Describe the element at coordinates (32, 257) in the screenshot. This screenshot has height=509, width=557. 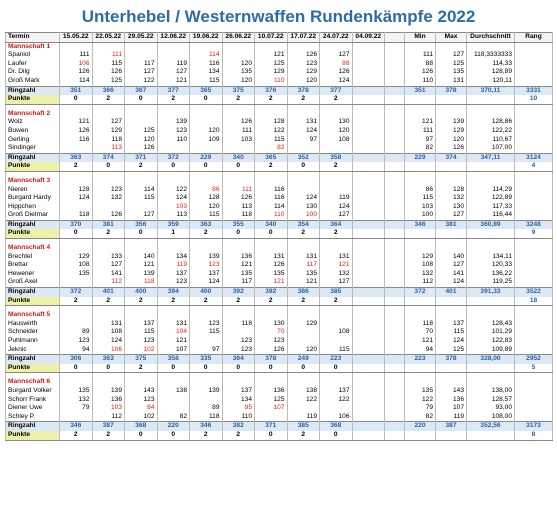
I see `cell: Brechtel` at that location.